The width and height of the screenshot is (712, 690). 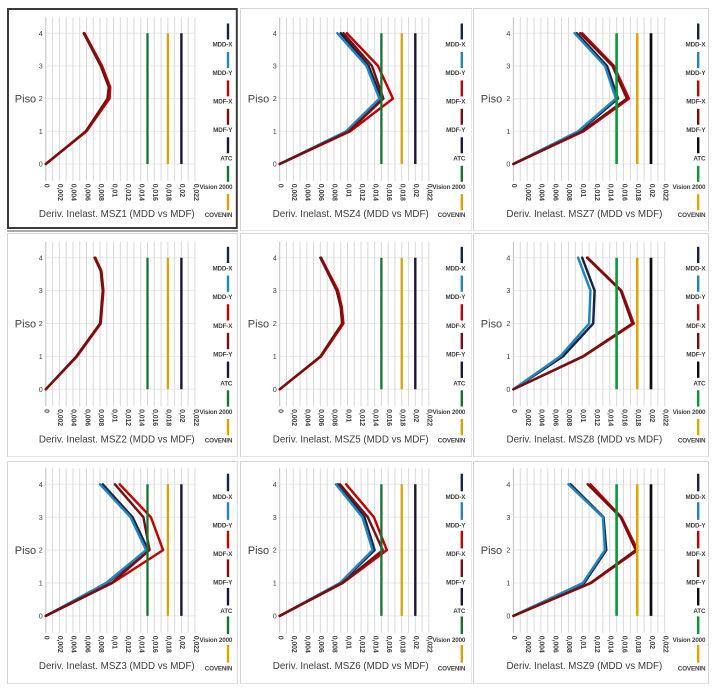 I want to click on svg-text:Deriv. Inelast. MSZ9 (MDD vs M: Deriv. Inelast. MSZ9 (MDD vs MDF), so click(x=584, y=665).